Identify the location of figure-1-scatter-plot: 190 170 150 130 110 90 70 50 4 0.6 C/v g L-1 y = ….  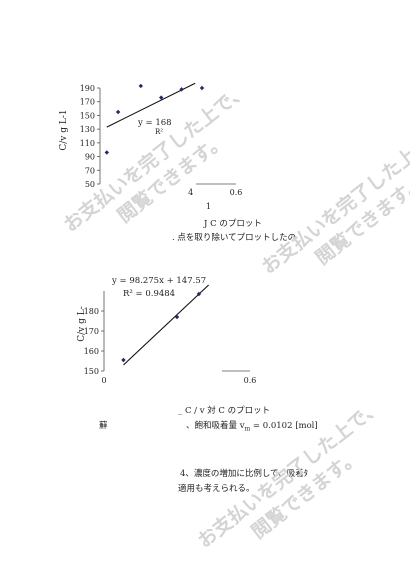
(151, 146).